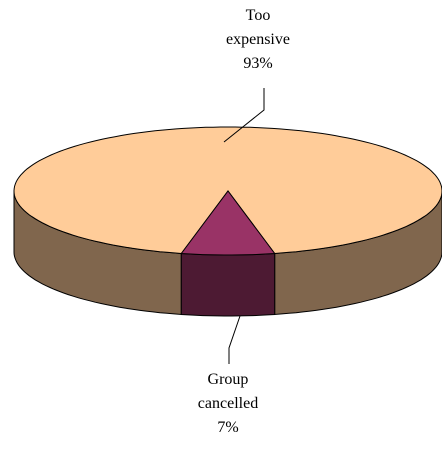 This screenshot has width=442, height=458. Describe the element at coordinates (228, 223) in the screenshot. I see `slice` at that location.